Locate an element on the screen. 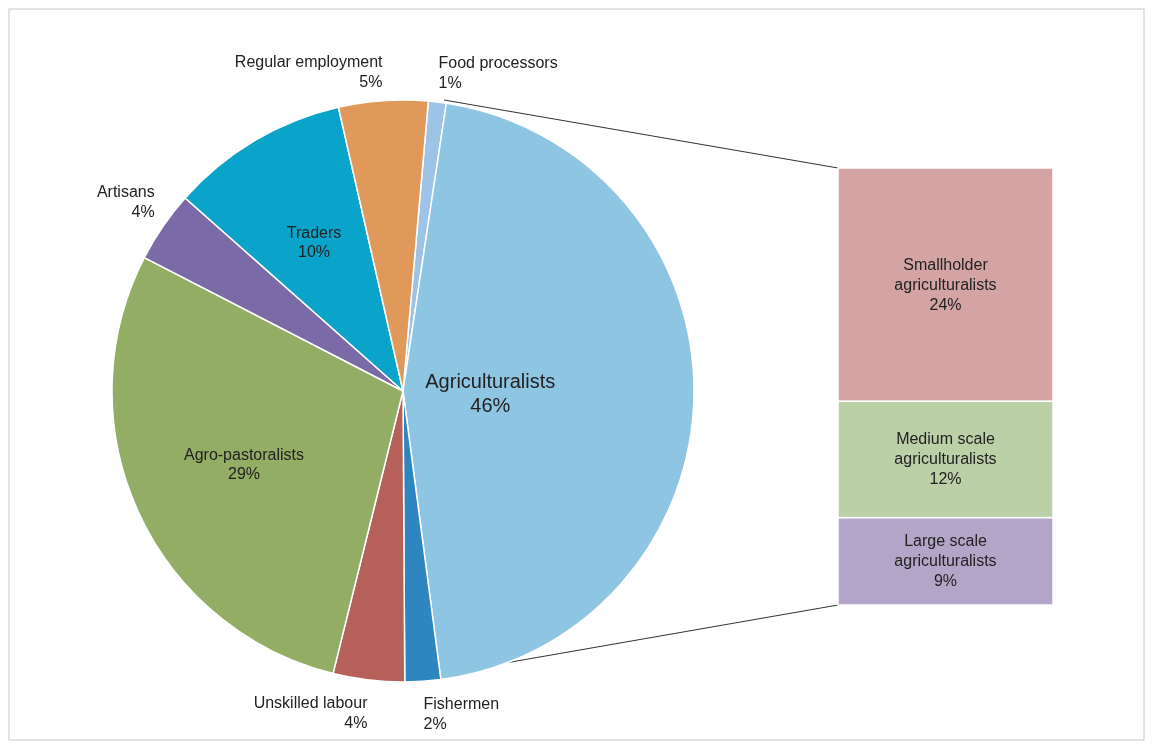  data-label: 46% is located at coordinates (490, 404).